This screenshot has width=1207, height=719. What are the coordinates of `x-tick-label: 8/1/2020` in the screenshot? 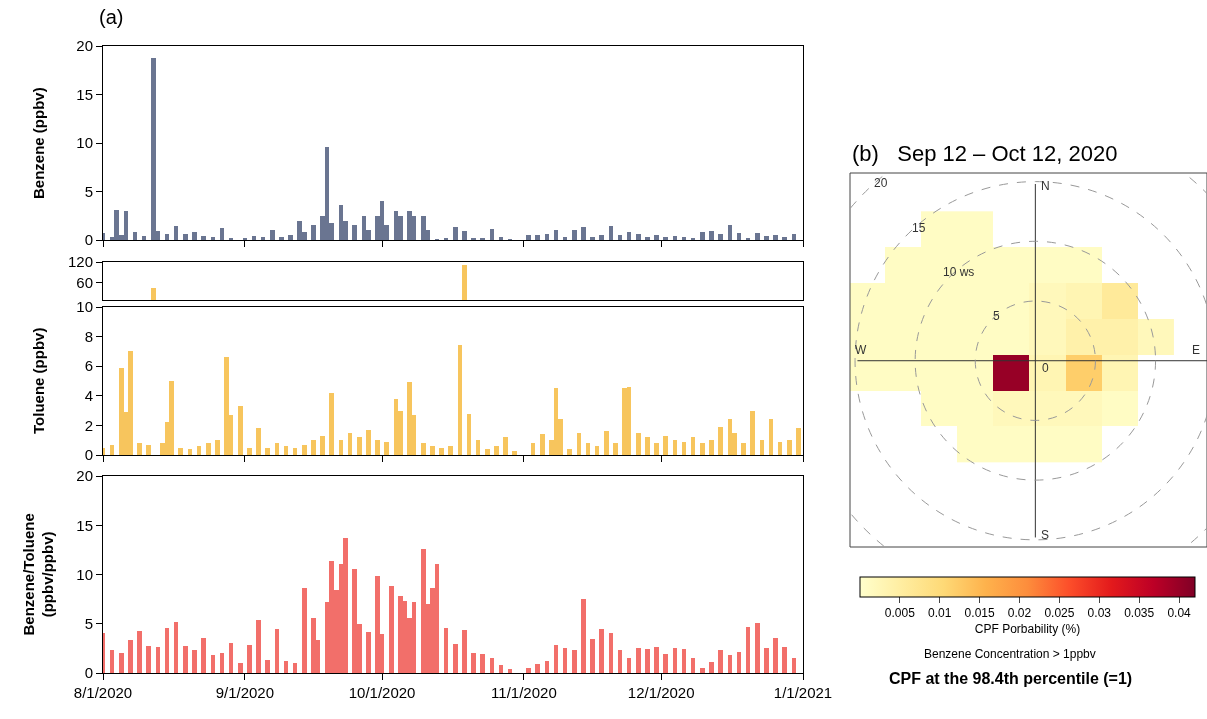 It's located at (103, 692).